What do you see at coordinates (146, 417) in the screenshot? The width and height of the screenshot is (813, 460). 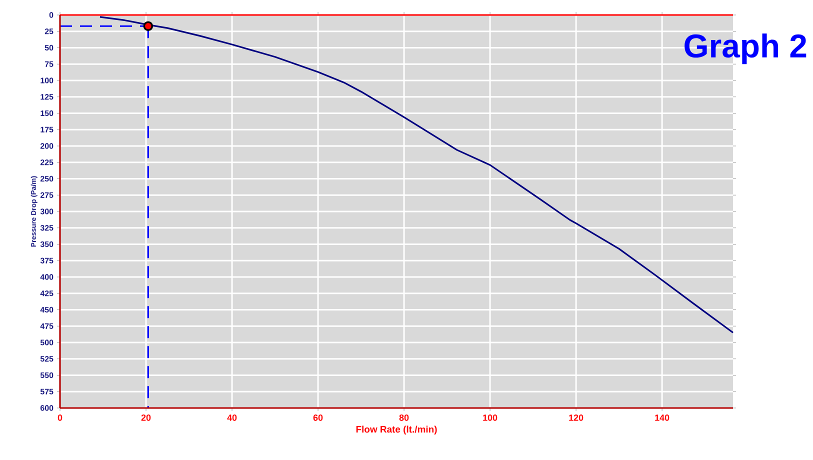 I see `x-tick-label: 20` at bounding box center [146, 417].